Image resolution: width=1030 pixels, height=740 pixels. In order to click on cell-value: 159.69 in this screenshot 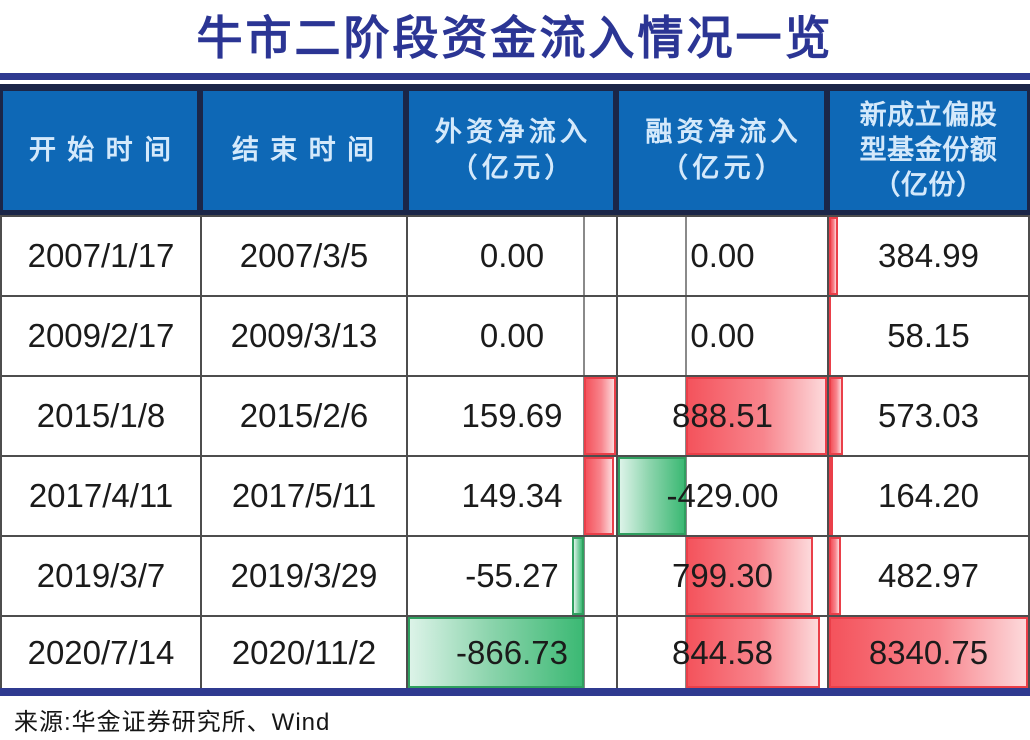, I will do `click(512, 415)`.